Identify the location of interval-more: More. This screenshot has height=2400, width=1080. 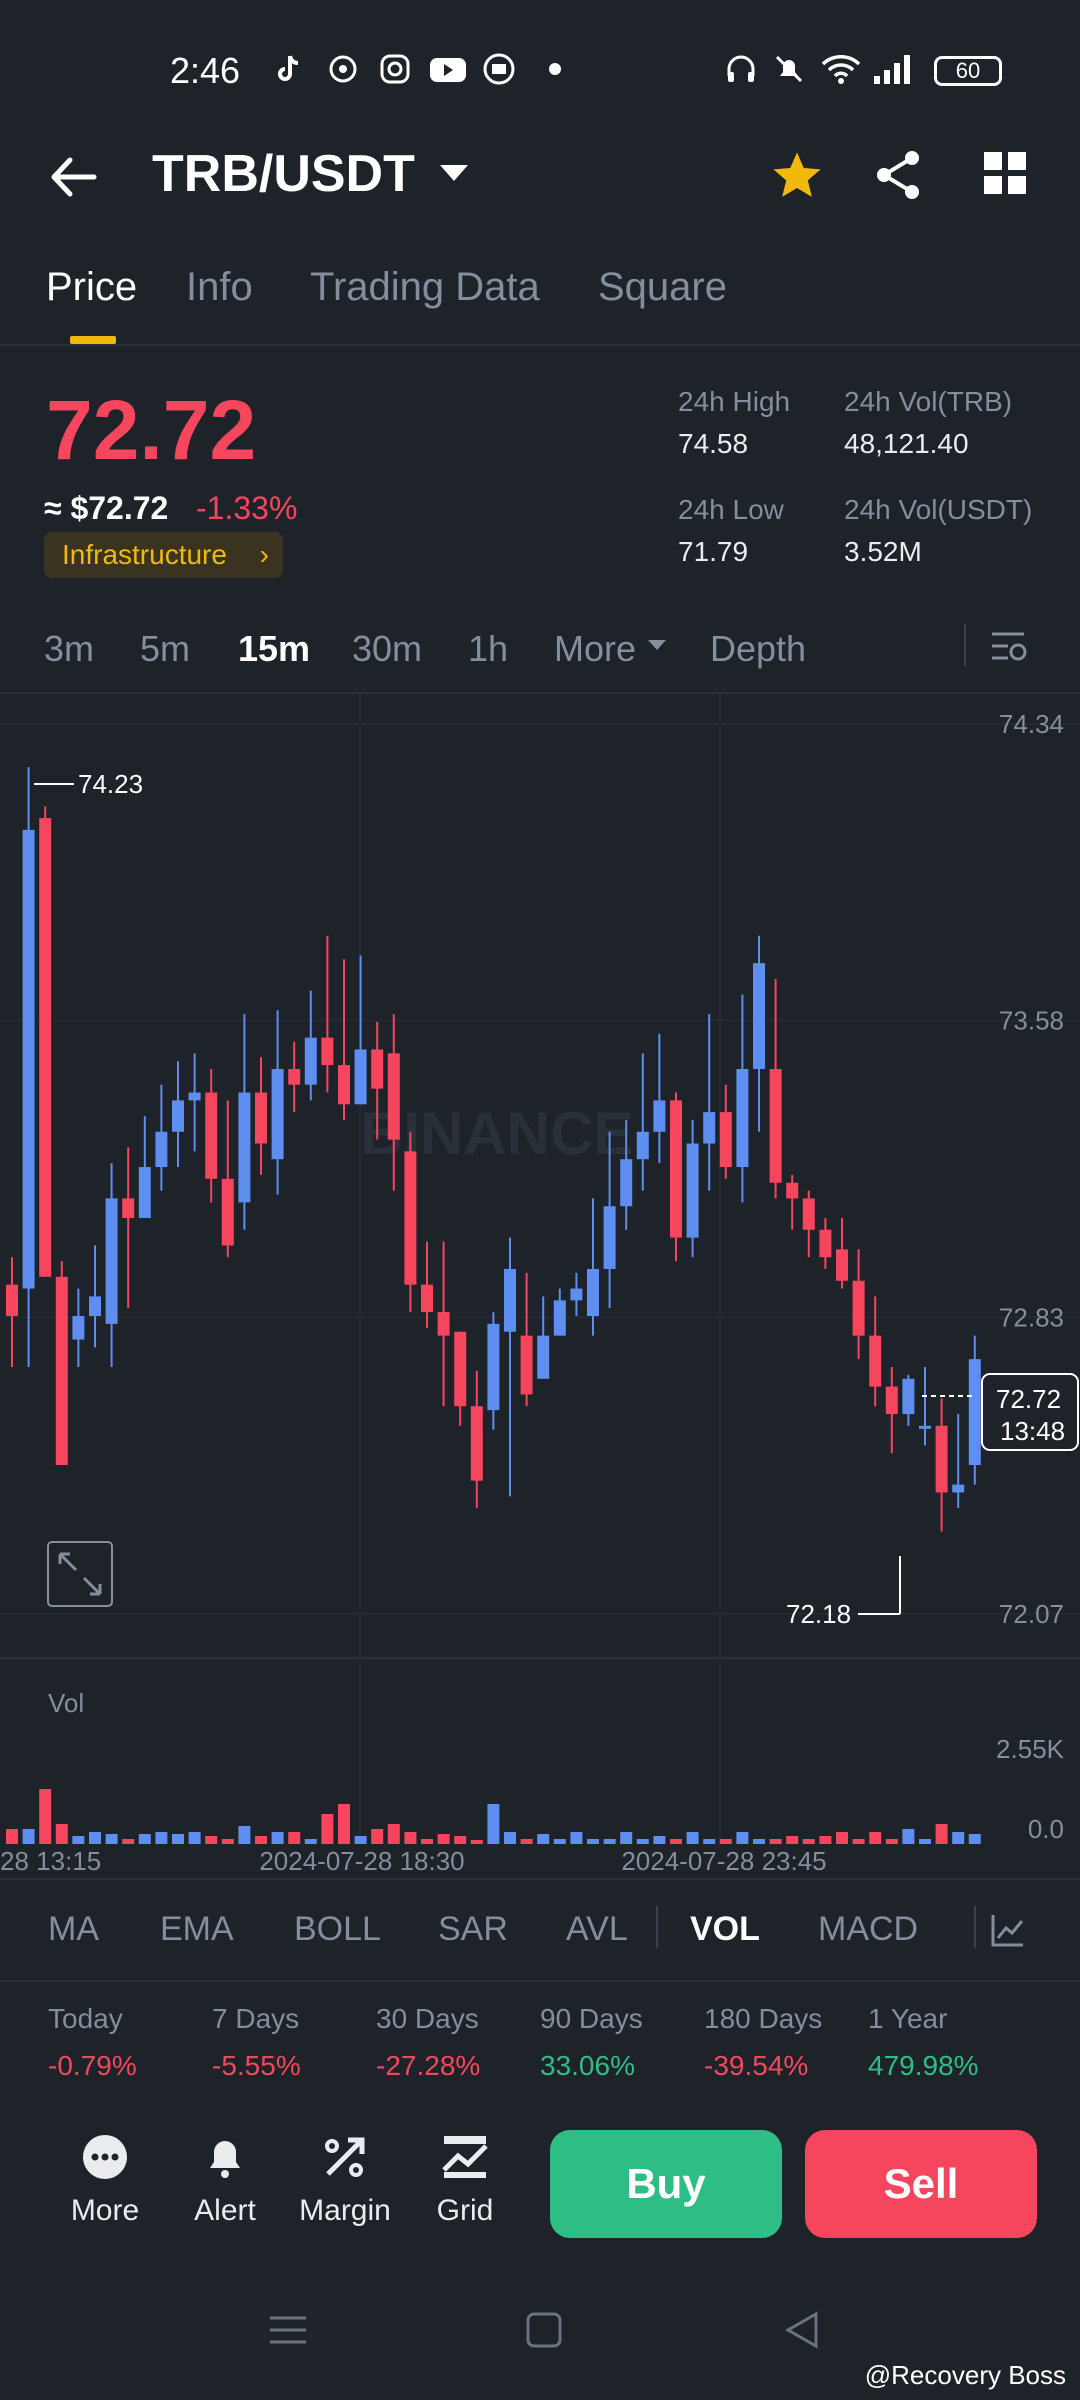
(595, 648).